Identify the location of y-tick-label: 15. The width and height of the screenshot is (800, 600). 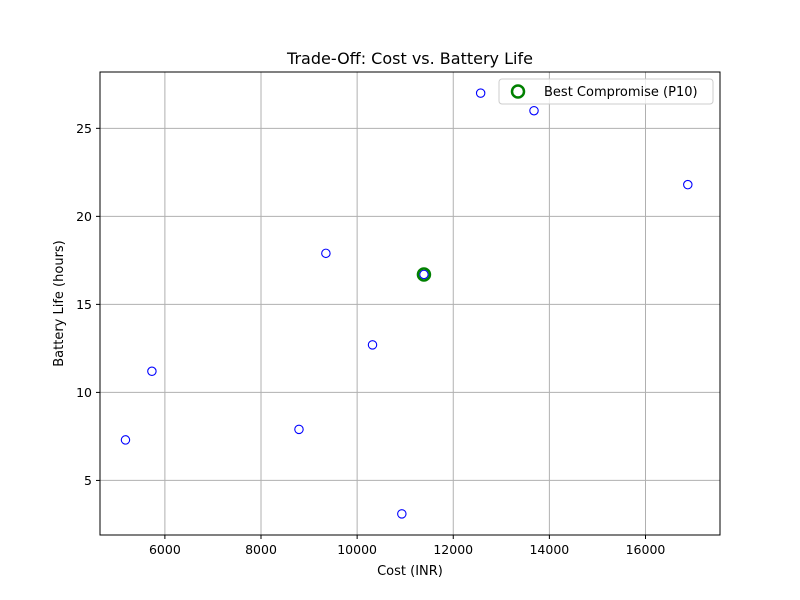
(84, 304).